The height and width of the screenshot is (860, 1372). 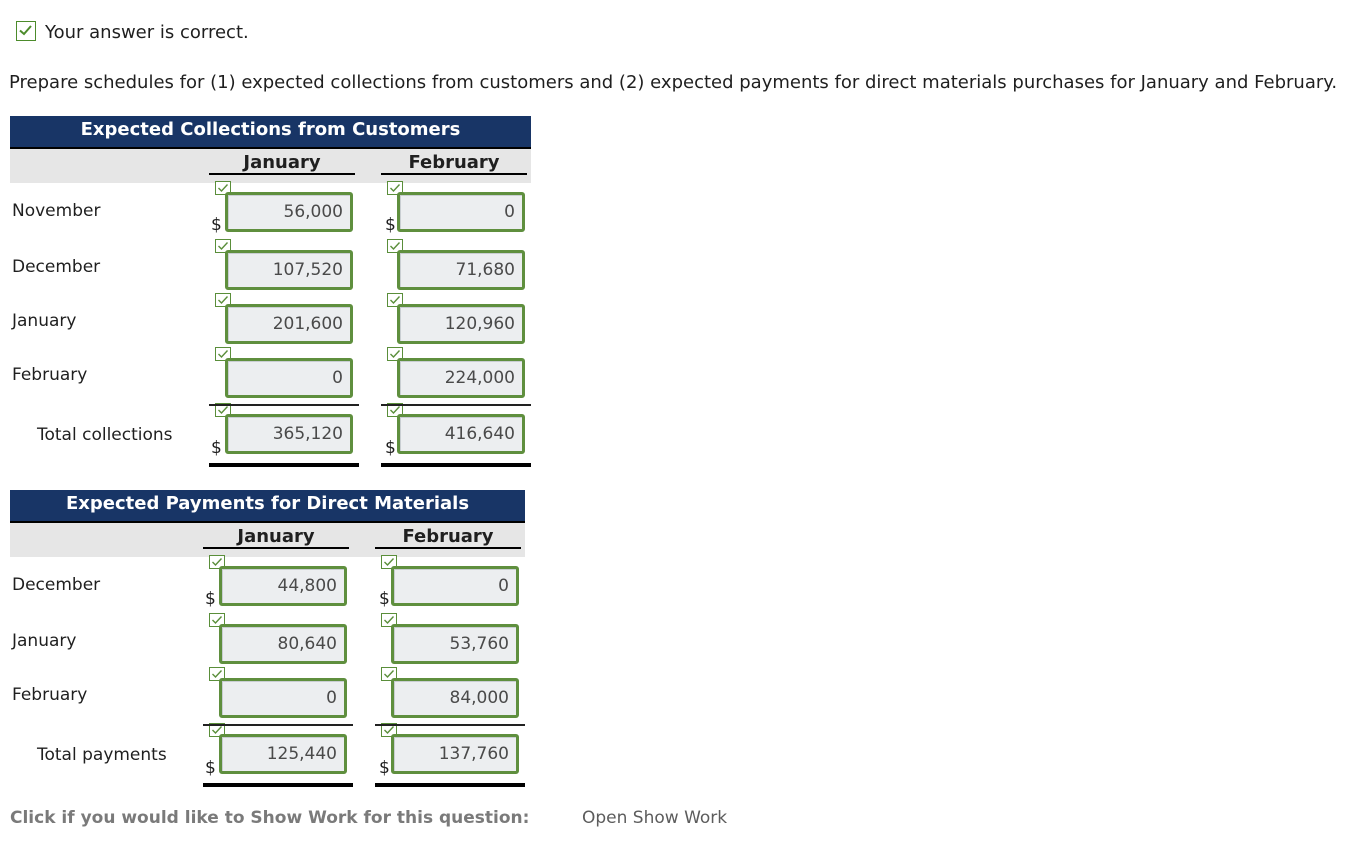 I want to click on payments-column-band, so click(x=267, y=540).